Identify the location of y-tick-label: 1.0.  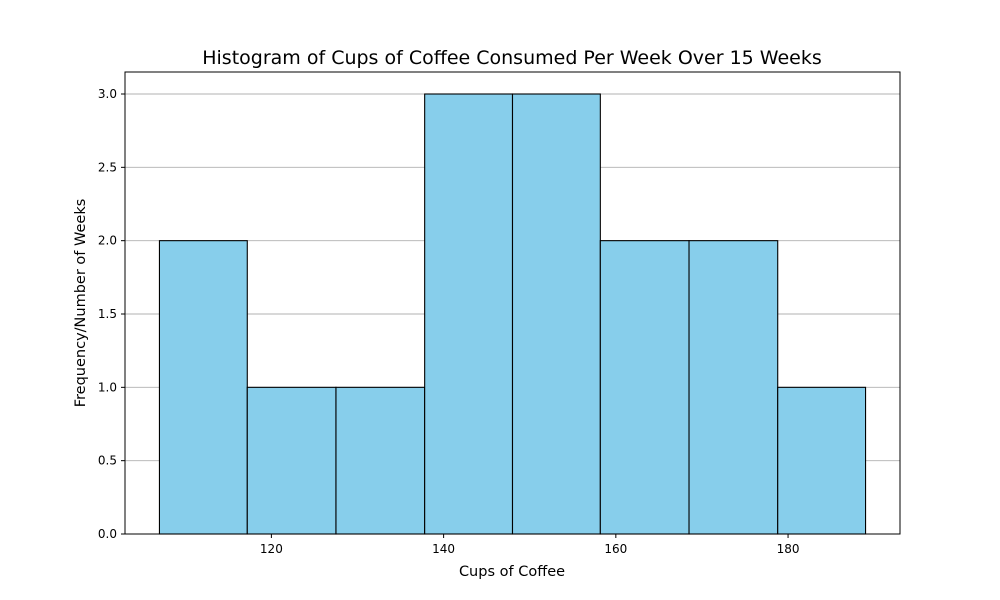
(107, 387).